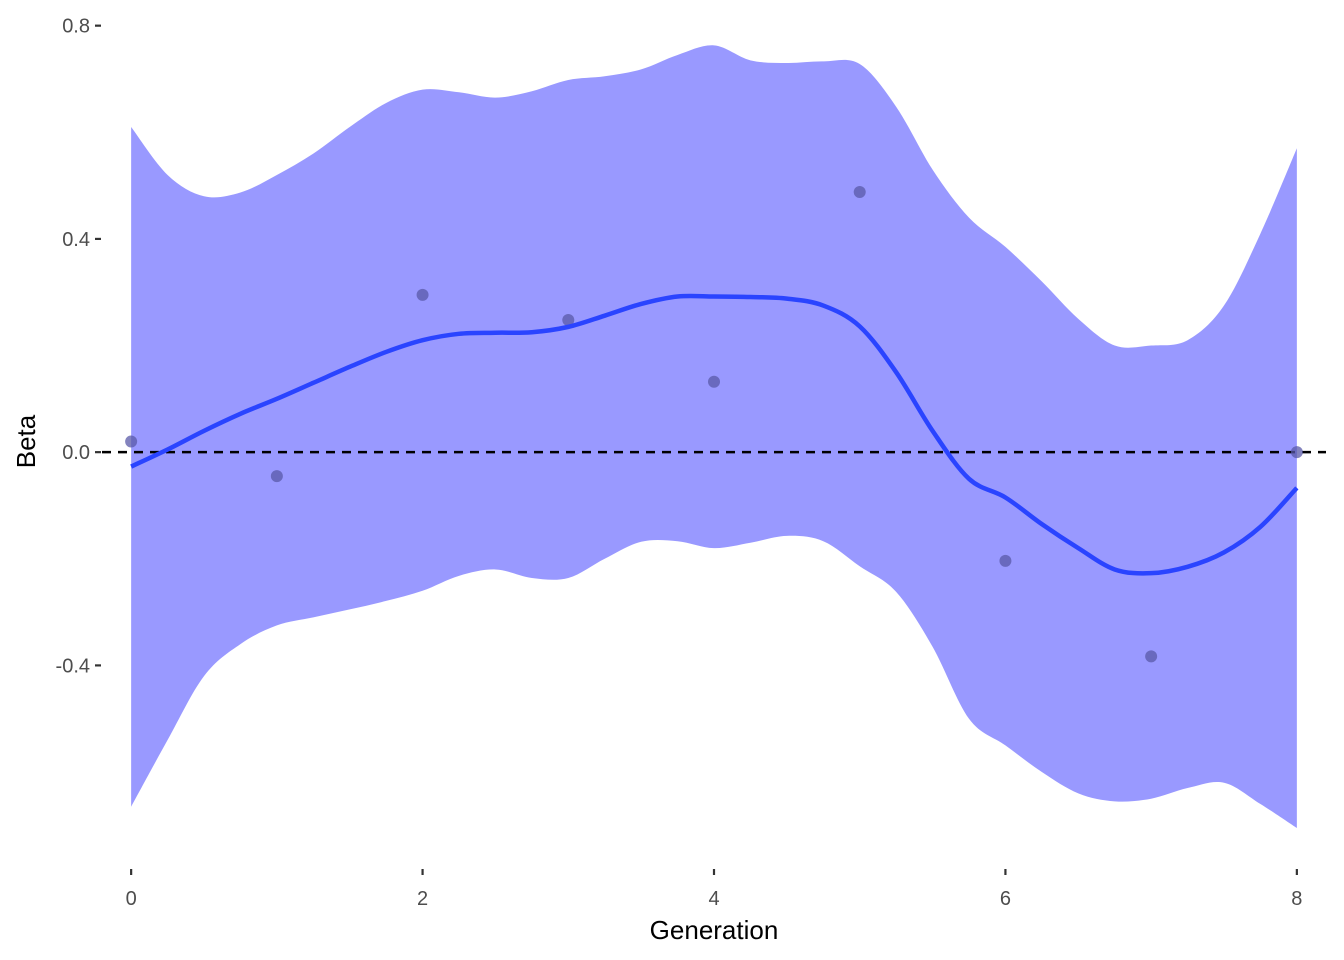  What do you see at coordinates (78, 346) in the screenshot?
I see `y-axis: -0.4 0.0 0.4 0.8` at bounding box center [78, 346].